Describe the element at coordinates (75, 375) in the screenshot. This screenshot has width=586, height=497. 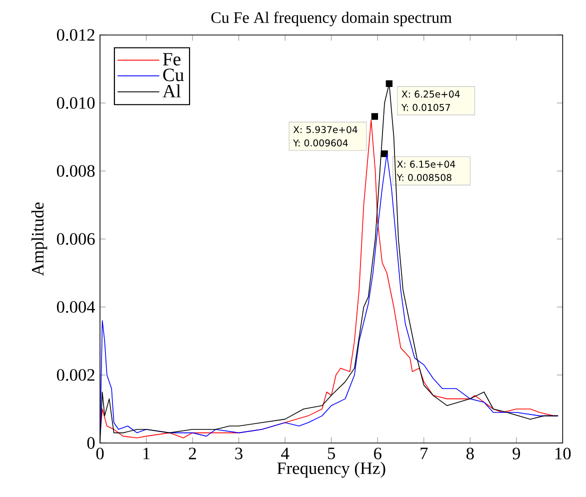
I see `y-tick-label: 0.002` at that location.